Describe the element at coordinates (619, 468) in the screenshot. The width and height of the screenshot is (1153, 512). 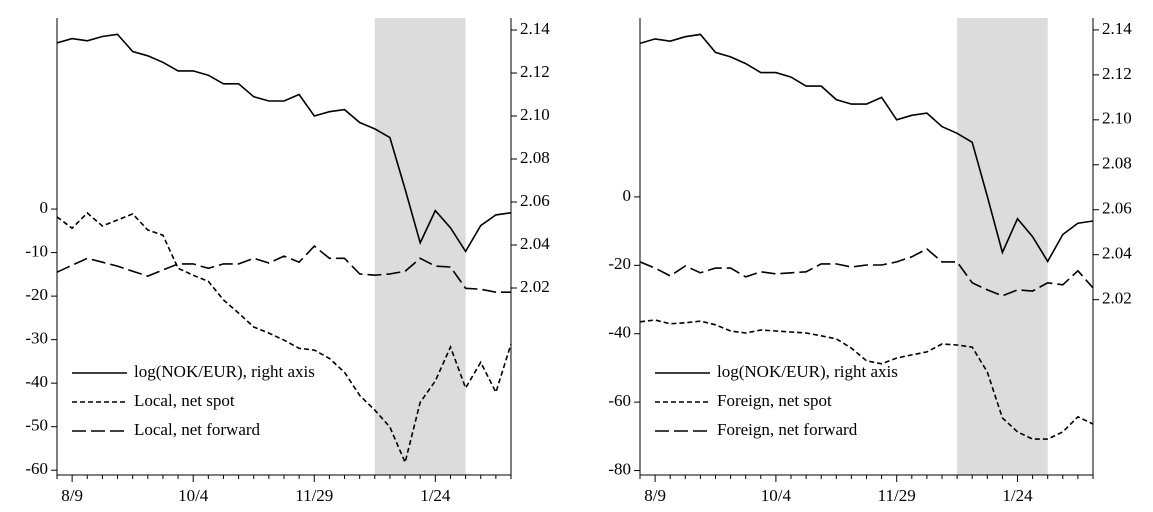
I see `y-tick-label: -80` at that location.